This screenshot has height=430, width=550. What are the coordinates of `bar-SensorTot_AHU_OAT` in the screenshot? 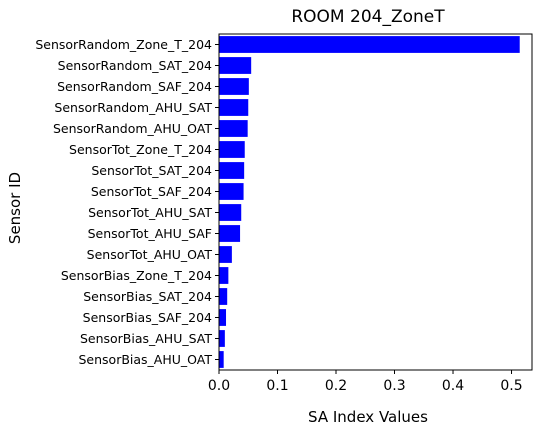 It's located at (225, 254).